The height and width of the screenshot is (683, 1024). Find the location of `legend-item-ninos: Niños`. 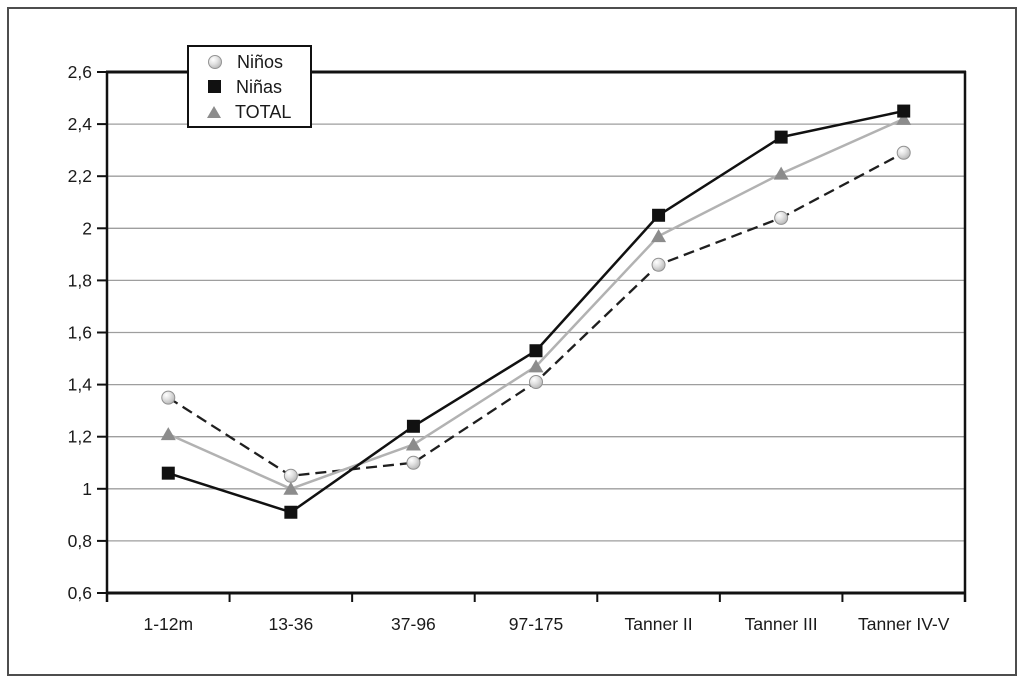

legend-item-ninos: Niños is located at coordinates (247, 61).